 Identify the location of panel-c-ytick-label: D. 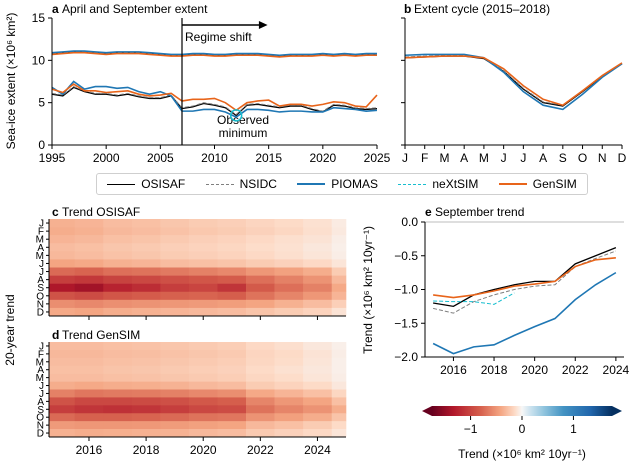
(40, 312).